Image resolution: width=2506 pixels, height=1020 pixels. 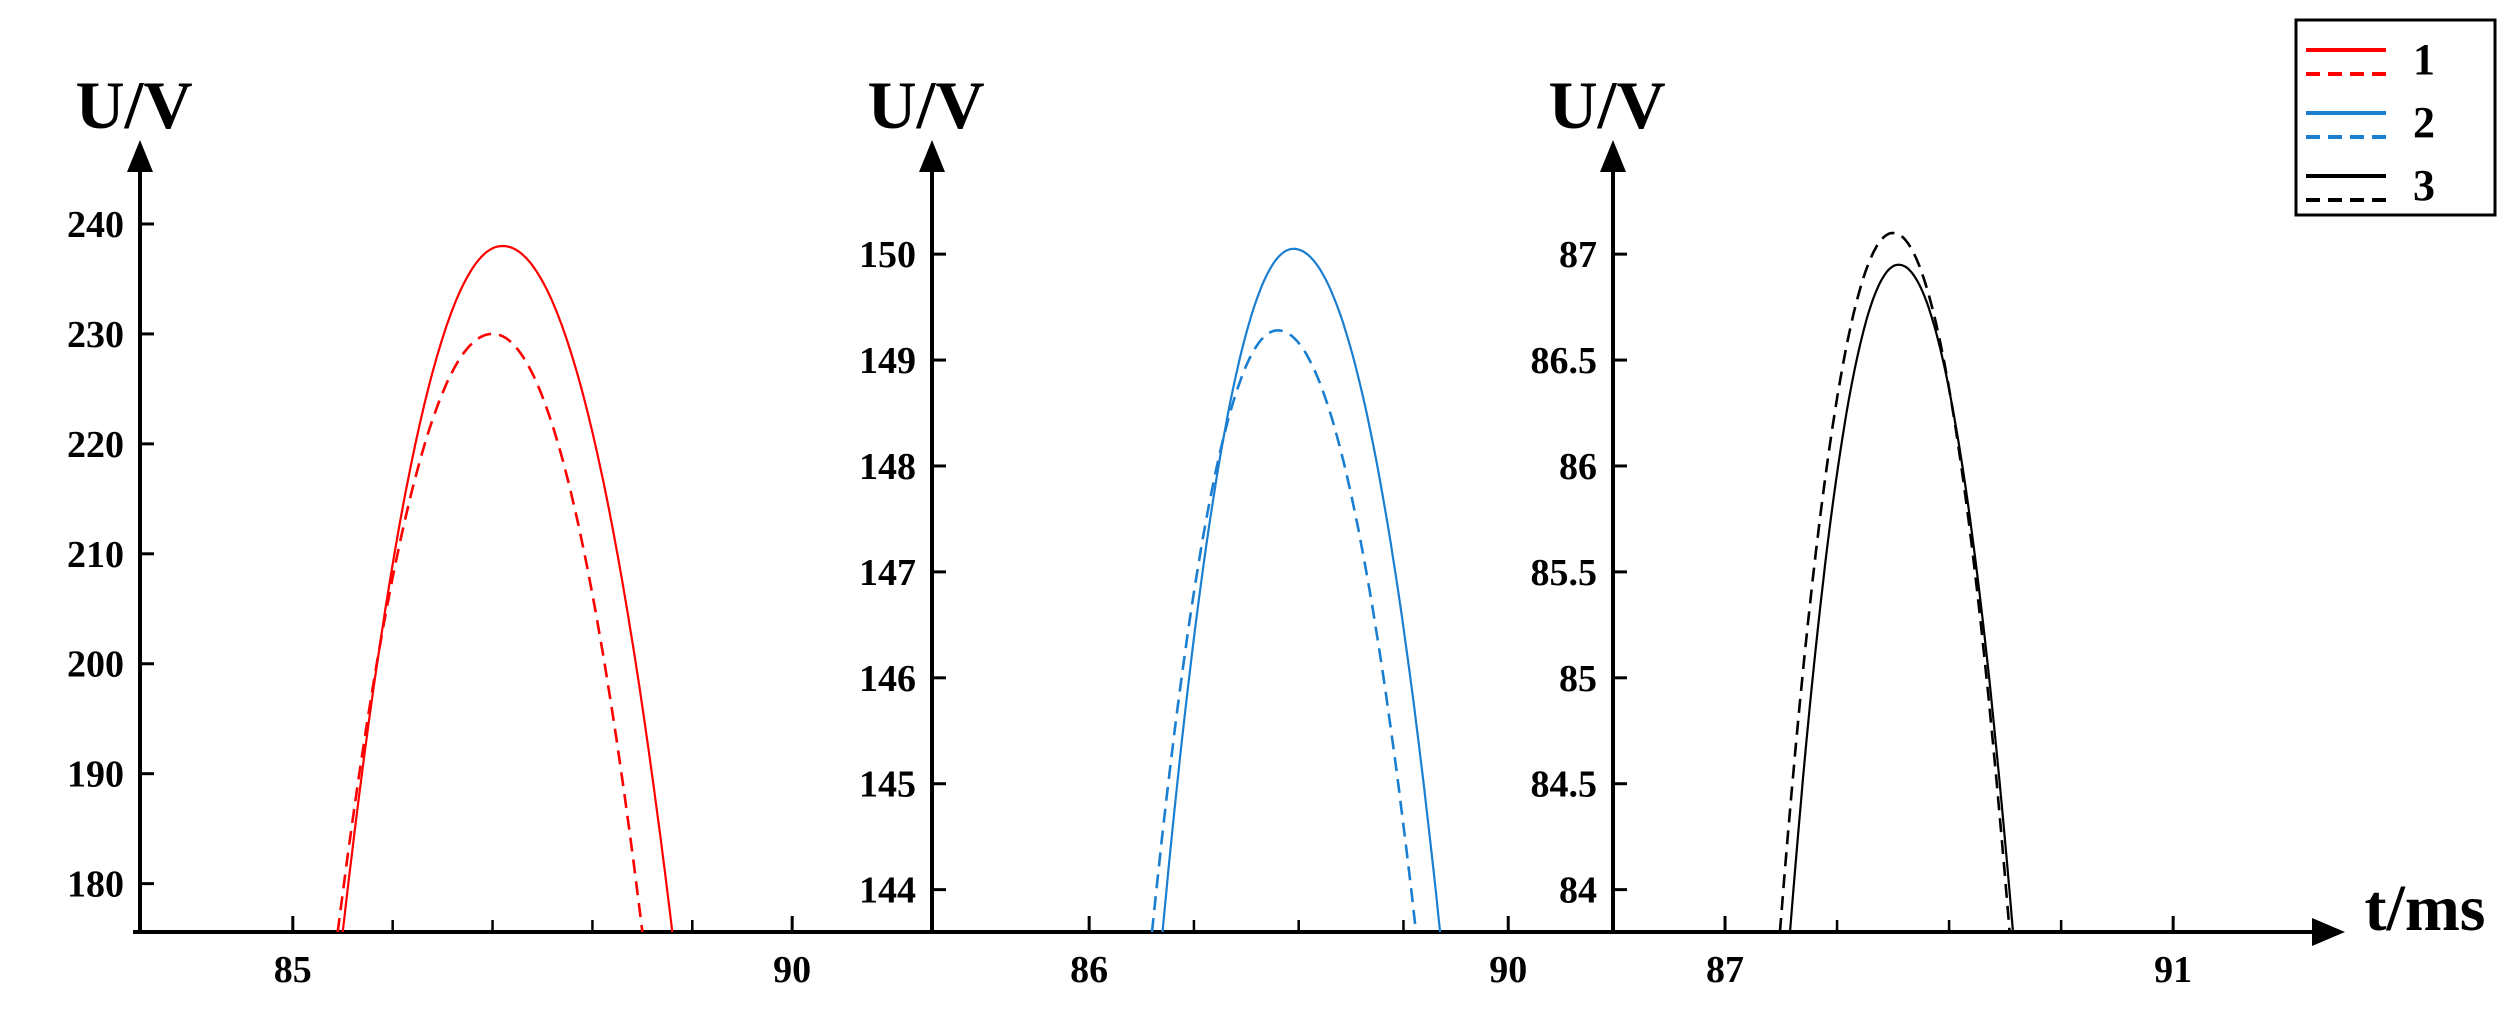 What do you see at coordinates (95, 225) in the screenshot?
I see `y-tick-label: 240` at bounding box center [95, 225].